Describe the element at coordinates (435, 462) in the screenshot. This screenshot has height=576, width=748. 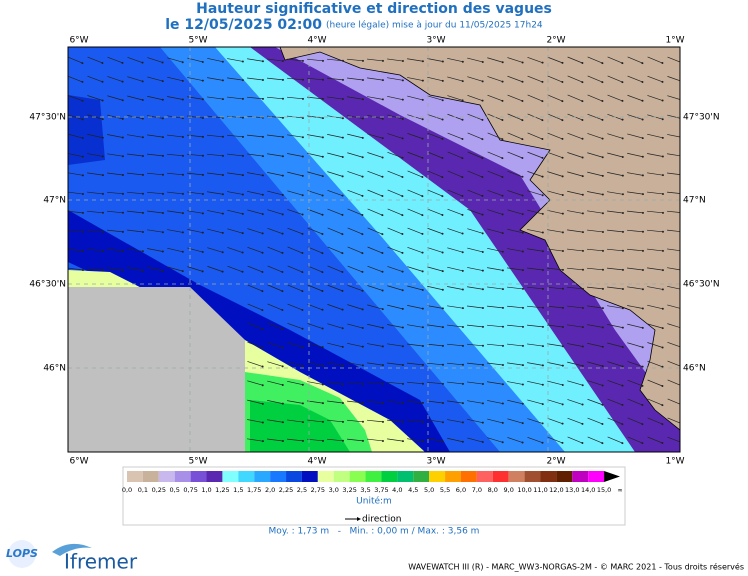
I see `lon-label: 3°W` at that location.